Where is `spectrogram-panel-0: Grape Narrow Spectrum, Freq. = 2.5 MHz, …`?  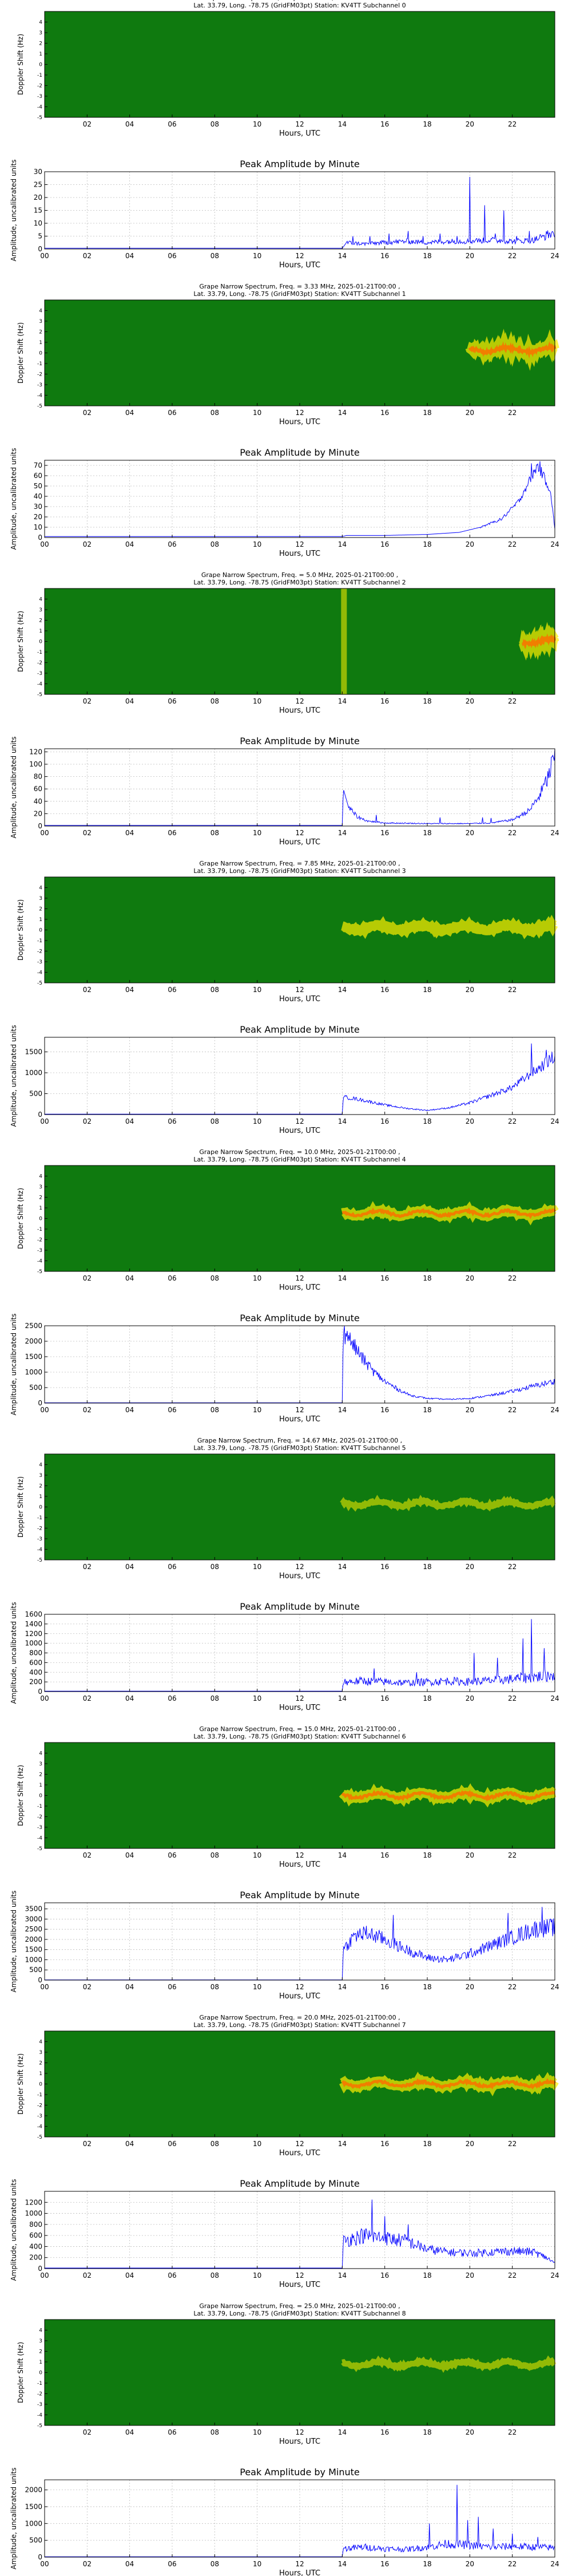
spectrogram-panel-0: Grape Narrow Spectrum, Freq. = 2.5 MHz, … is located at coordinates (286, 69).